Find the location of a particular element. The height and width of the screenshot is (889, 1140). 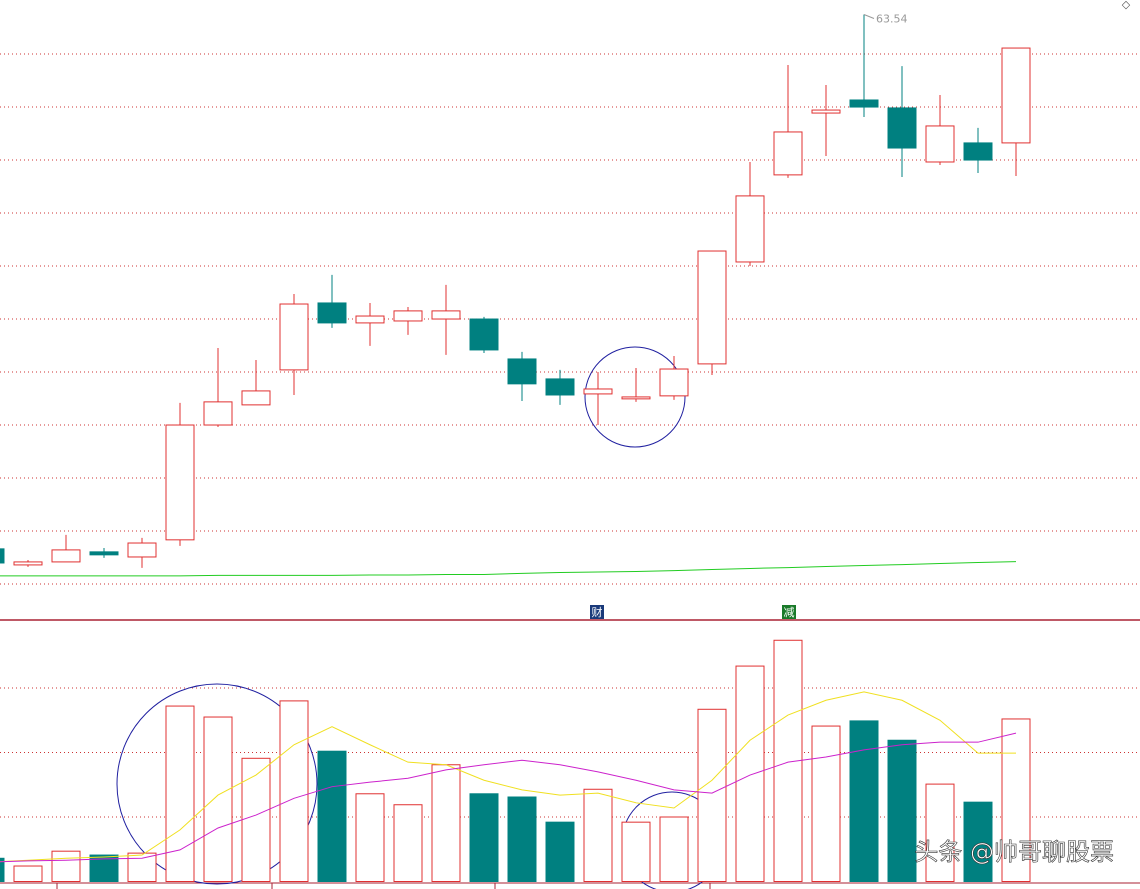

event-label: 减 is located at coordinates (789, 612).